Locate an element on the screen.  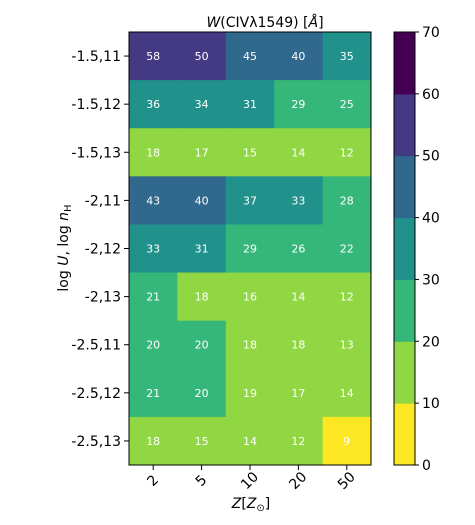
colorbar-tick-label: 0 is located at coordinates (426, 466).